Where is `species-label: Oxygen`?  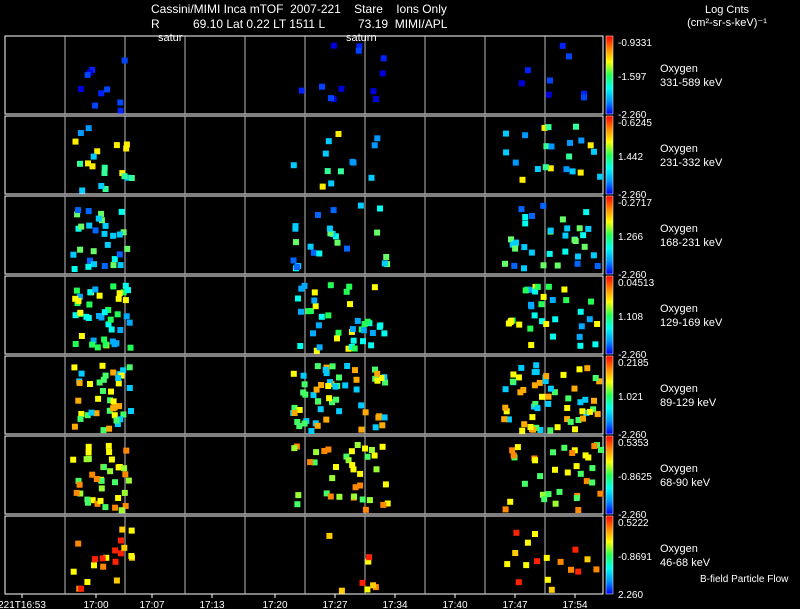
species-label: Oxygen is located at coordinates (679, 549).